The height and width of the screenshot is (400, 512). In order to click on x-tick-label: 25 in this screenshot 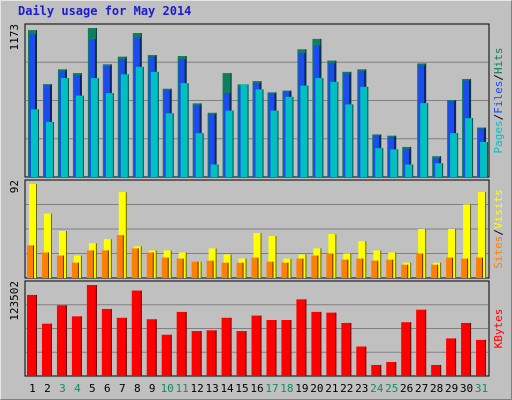, I will do `click(391, 388)`.